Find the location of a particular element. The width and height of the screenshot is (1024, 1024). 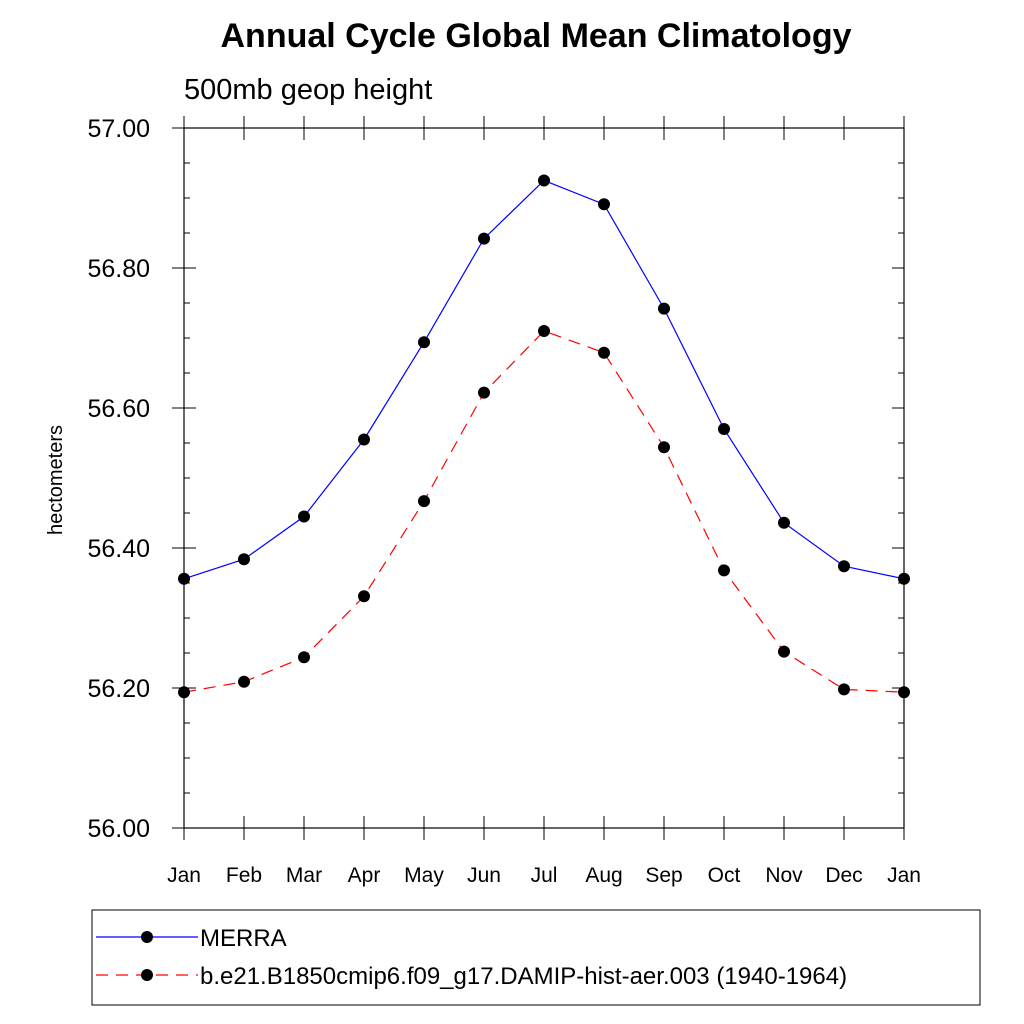

x-tick-label: Nov is located at coordinates (784, 875).